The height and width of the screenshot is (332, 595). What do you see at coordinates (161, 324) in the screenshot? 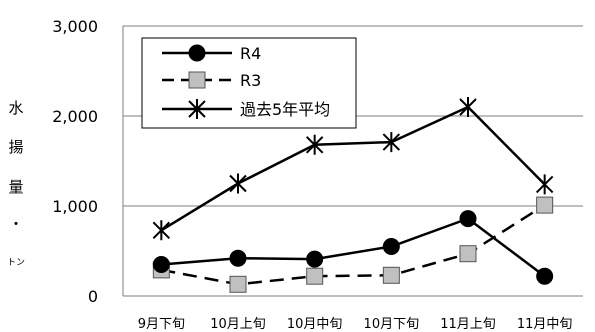
I see `x-tick-label: 9月下旬` at bounding box center [161, 324].